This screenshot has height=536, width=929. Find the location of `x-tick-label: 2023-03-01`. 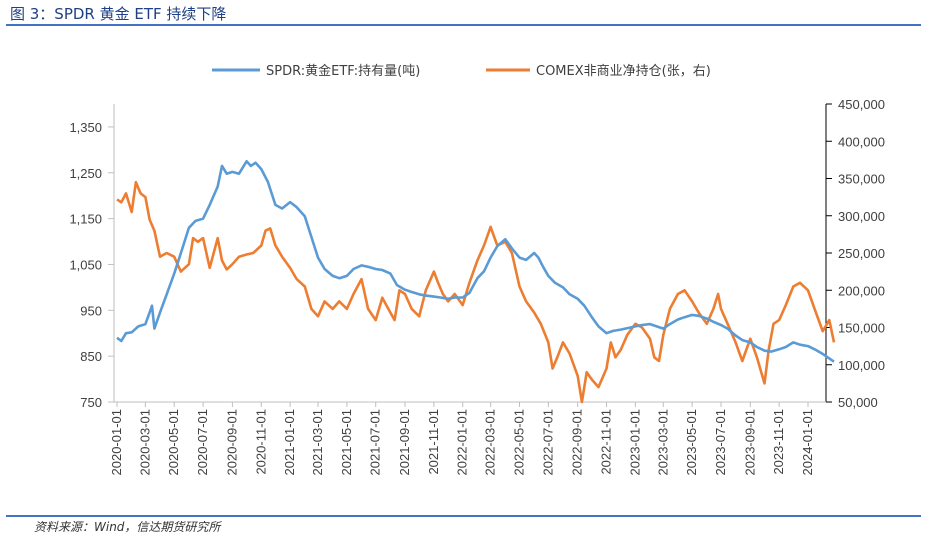

x-tick-label: 2023-03-01 is located at coordinates (662, 442).